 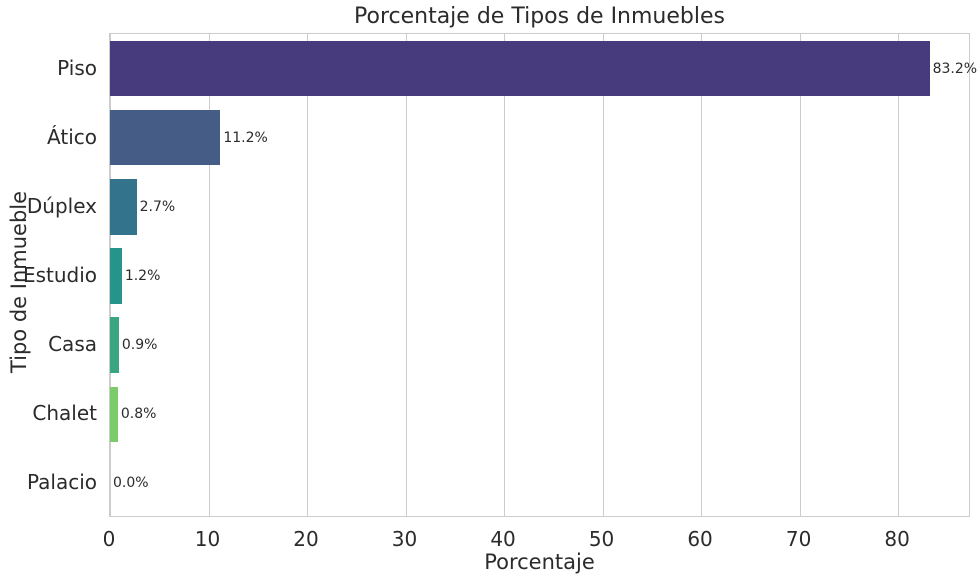 What do you see at coordinates (207, 539) in the screenshot?
I see `x-tick-label: 10` at bounding box center [207, 539].